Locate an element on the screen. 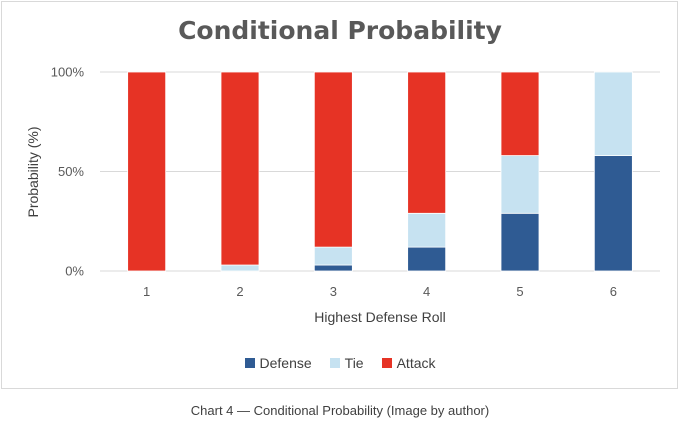 The height and width of the screenshot is (421, 680). x-tick-label: 4 is located at coordinates (426, 291).